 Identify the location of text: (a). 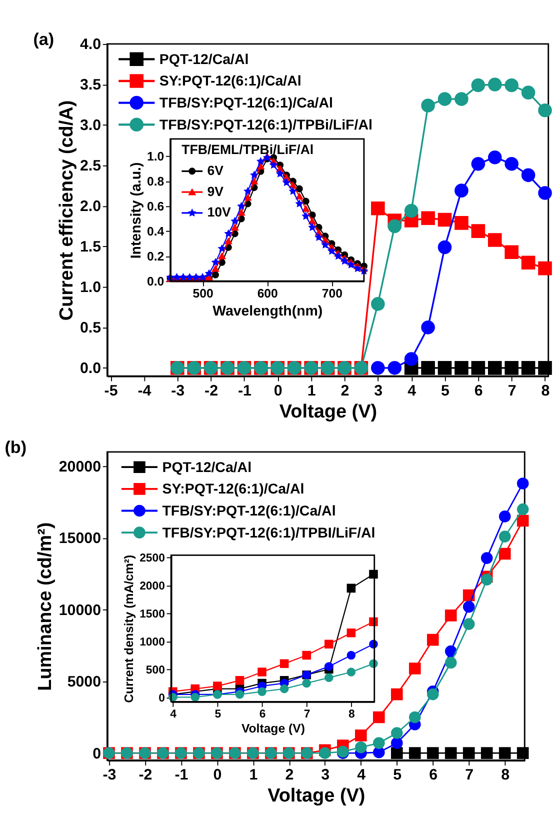
(43, 39).